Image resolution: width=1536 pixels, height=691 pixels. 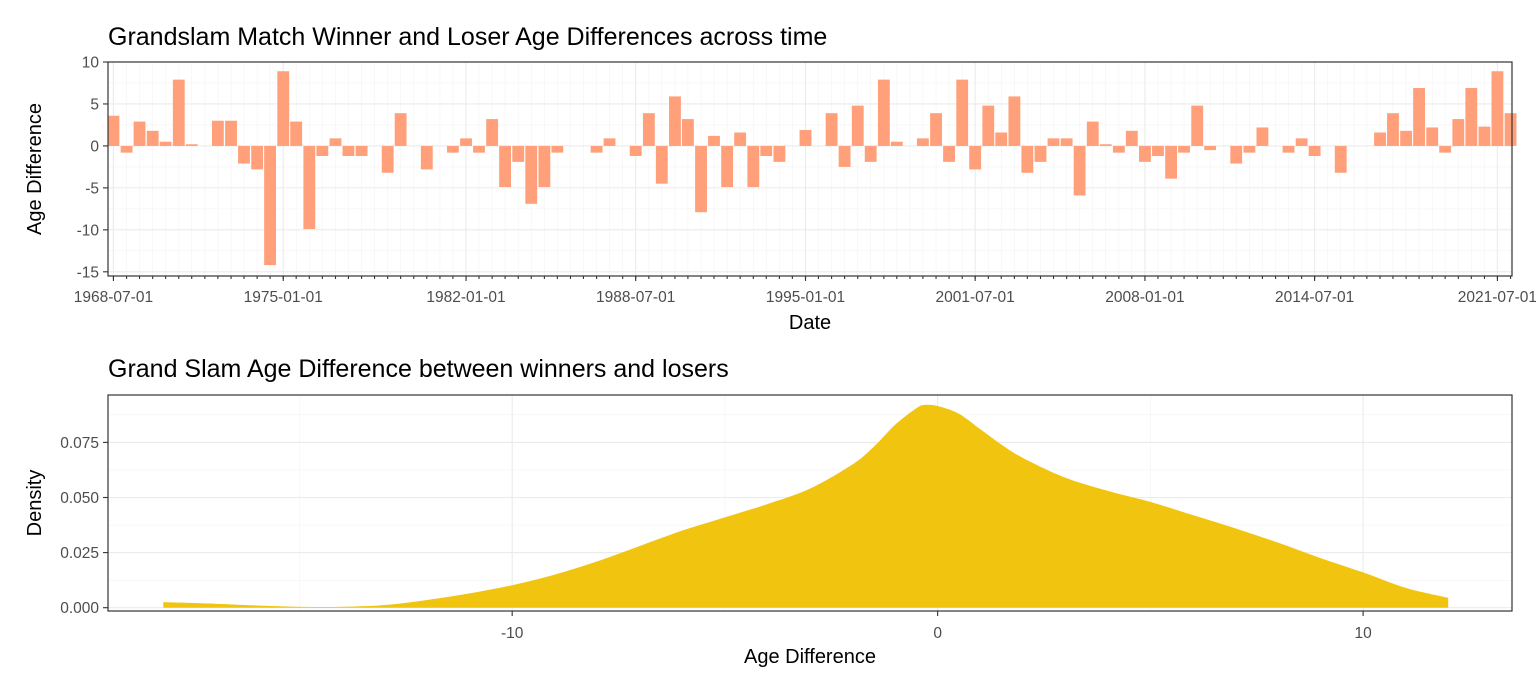 I want to click on density-chart-y-tick-label: 0.025, so click(x=79, y=553).